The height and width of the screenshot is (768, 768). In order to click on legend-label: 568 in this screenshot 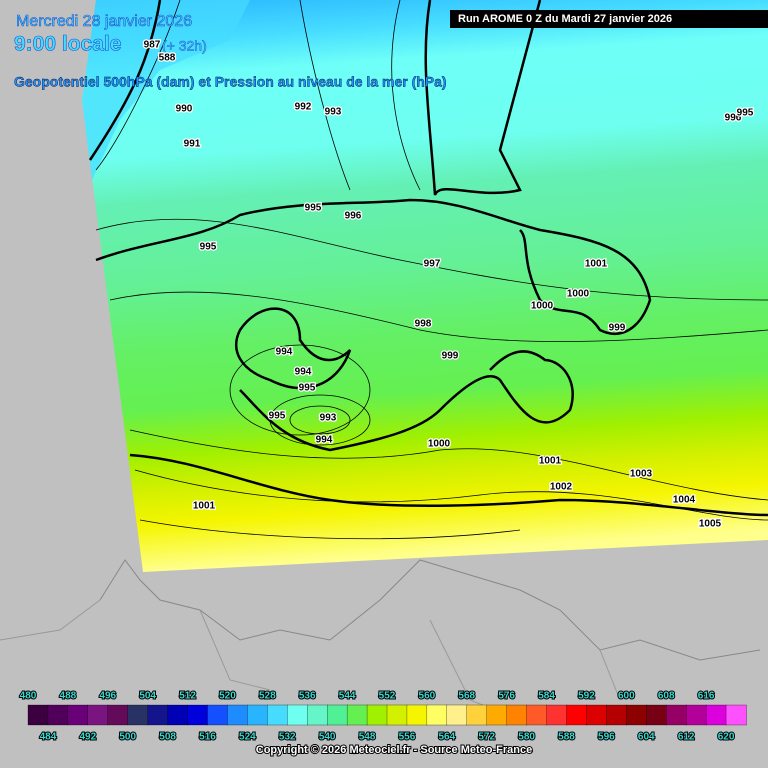, I will do `click(466, 696)`.